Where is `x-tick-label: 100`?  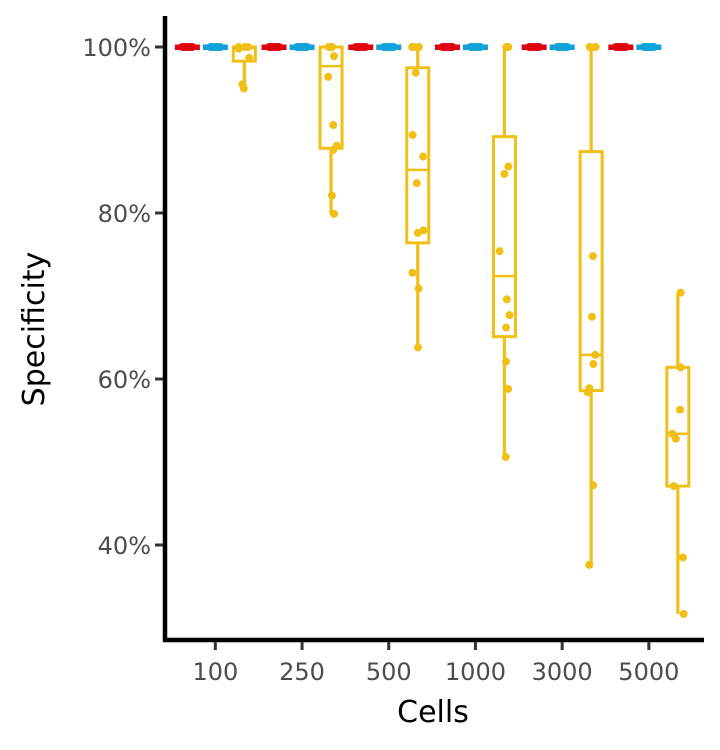 x-tick-label: 100 is located at coordinates (215, 672).